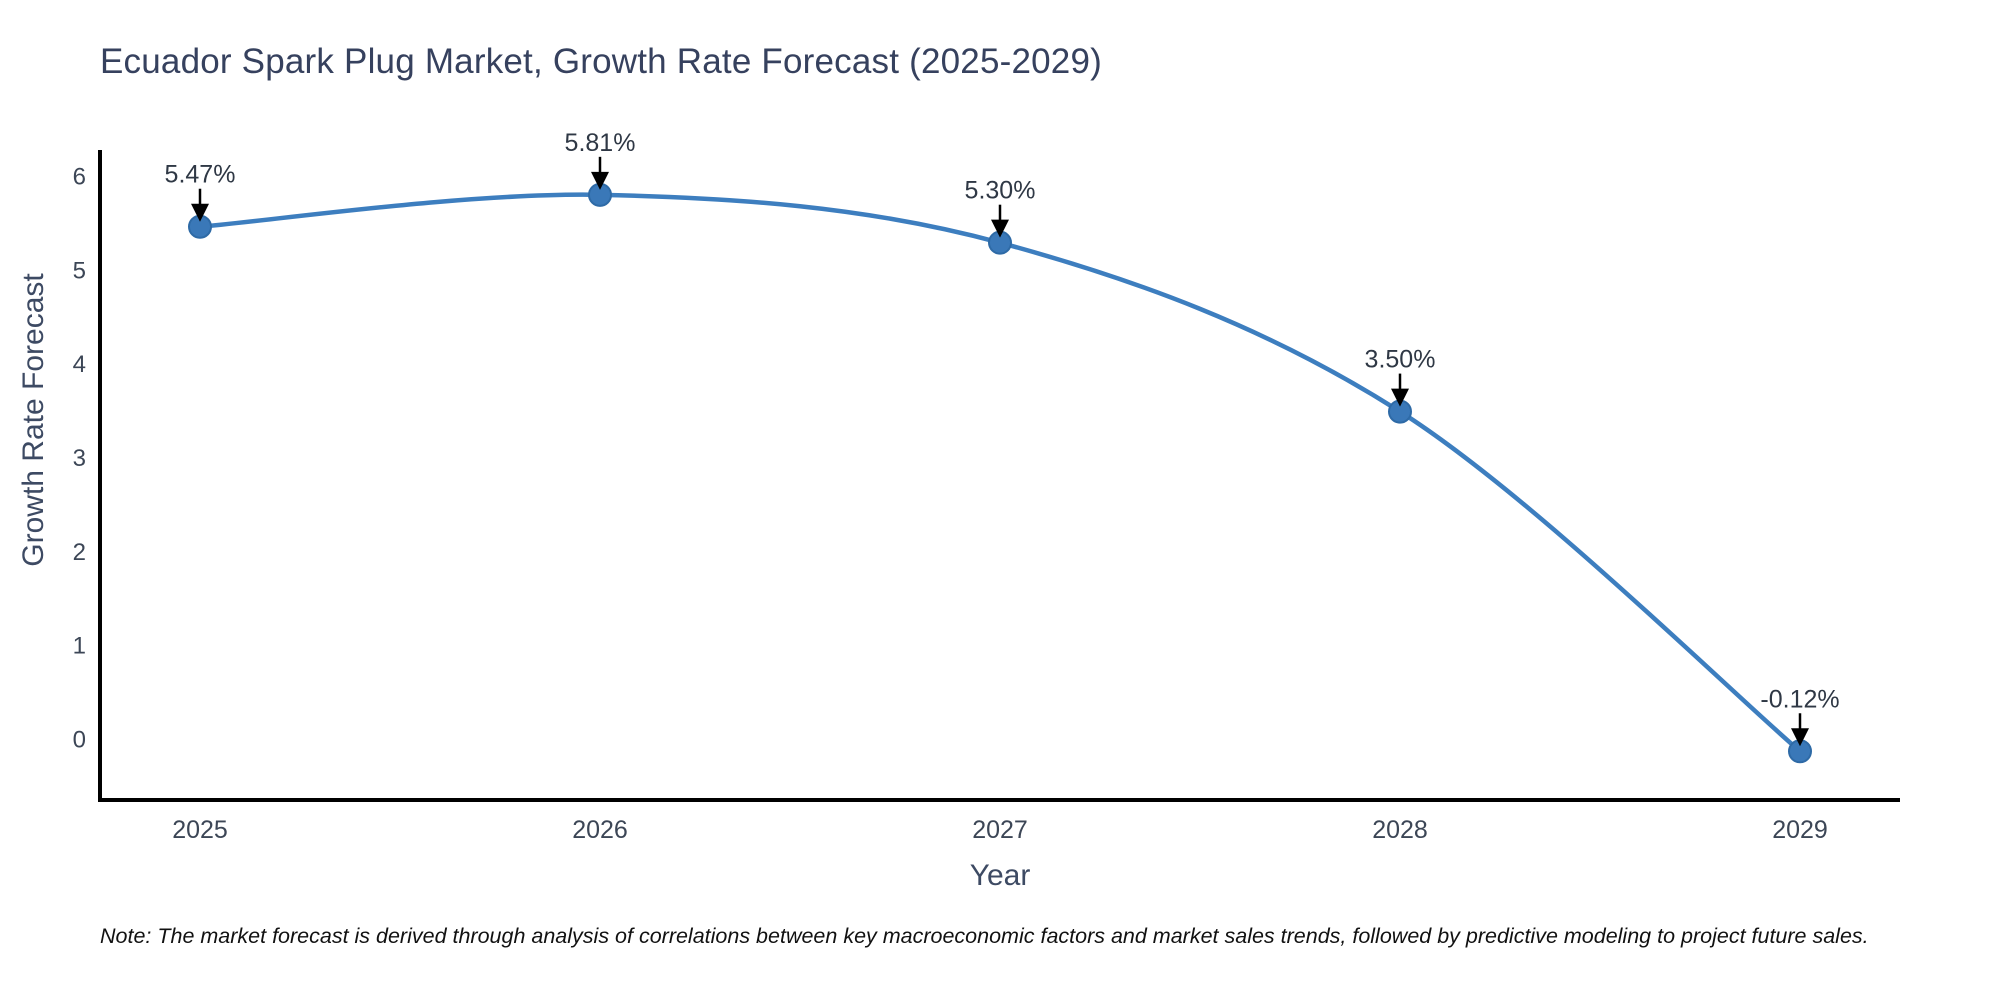  I want to click on x-tick-label: 2028, so click(1400, 830).